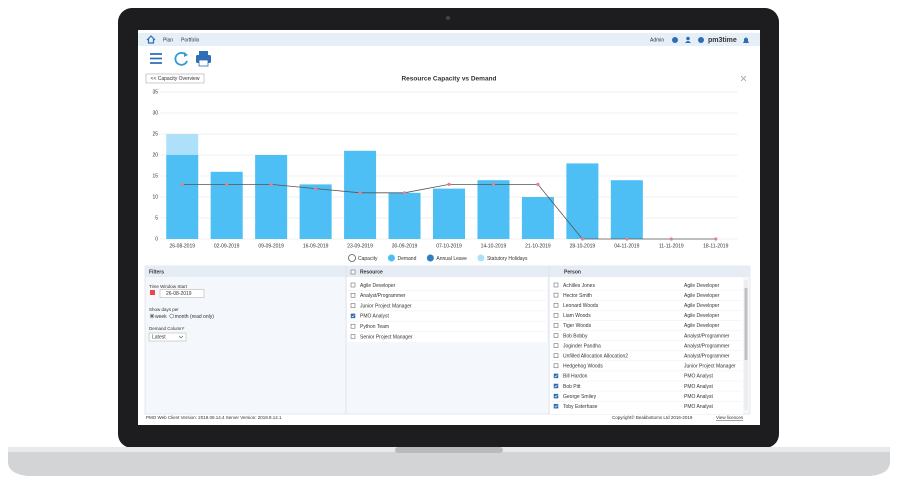  Describe the element at coordinates (507, 259) in the screenshot. I see `legend-label: Statutory Holidays` at that location.